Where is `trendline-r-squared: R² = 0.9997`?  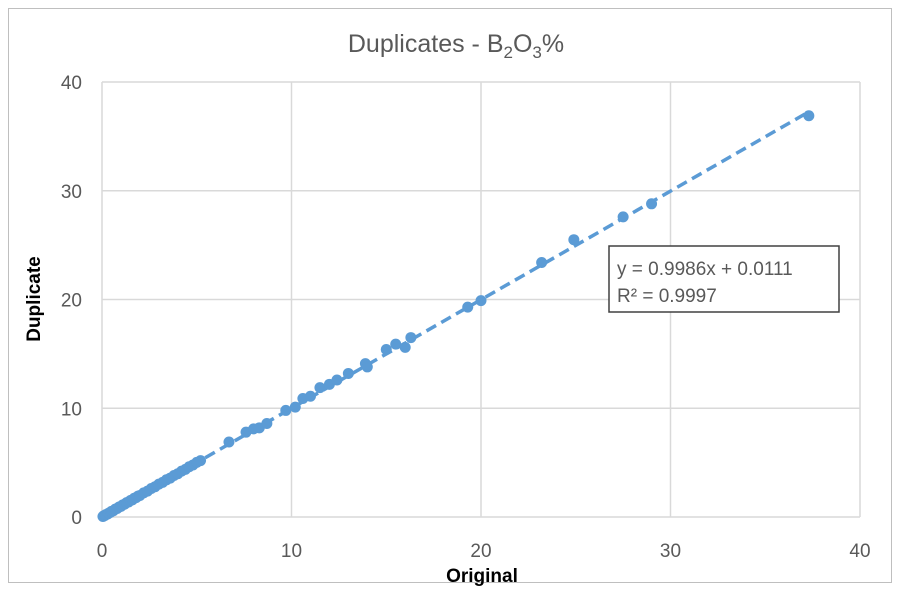 trendline-r-squared: R² = 0.9997 is located at coordinates (667, 296).